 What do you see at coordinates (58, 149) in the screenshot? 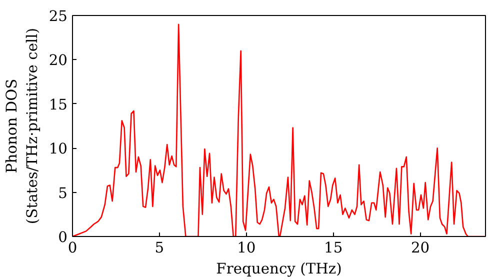
I see `y-tick-label: 10` at bounding box center [58, 149].